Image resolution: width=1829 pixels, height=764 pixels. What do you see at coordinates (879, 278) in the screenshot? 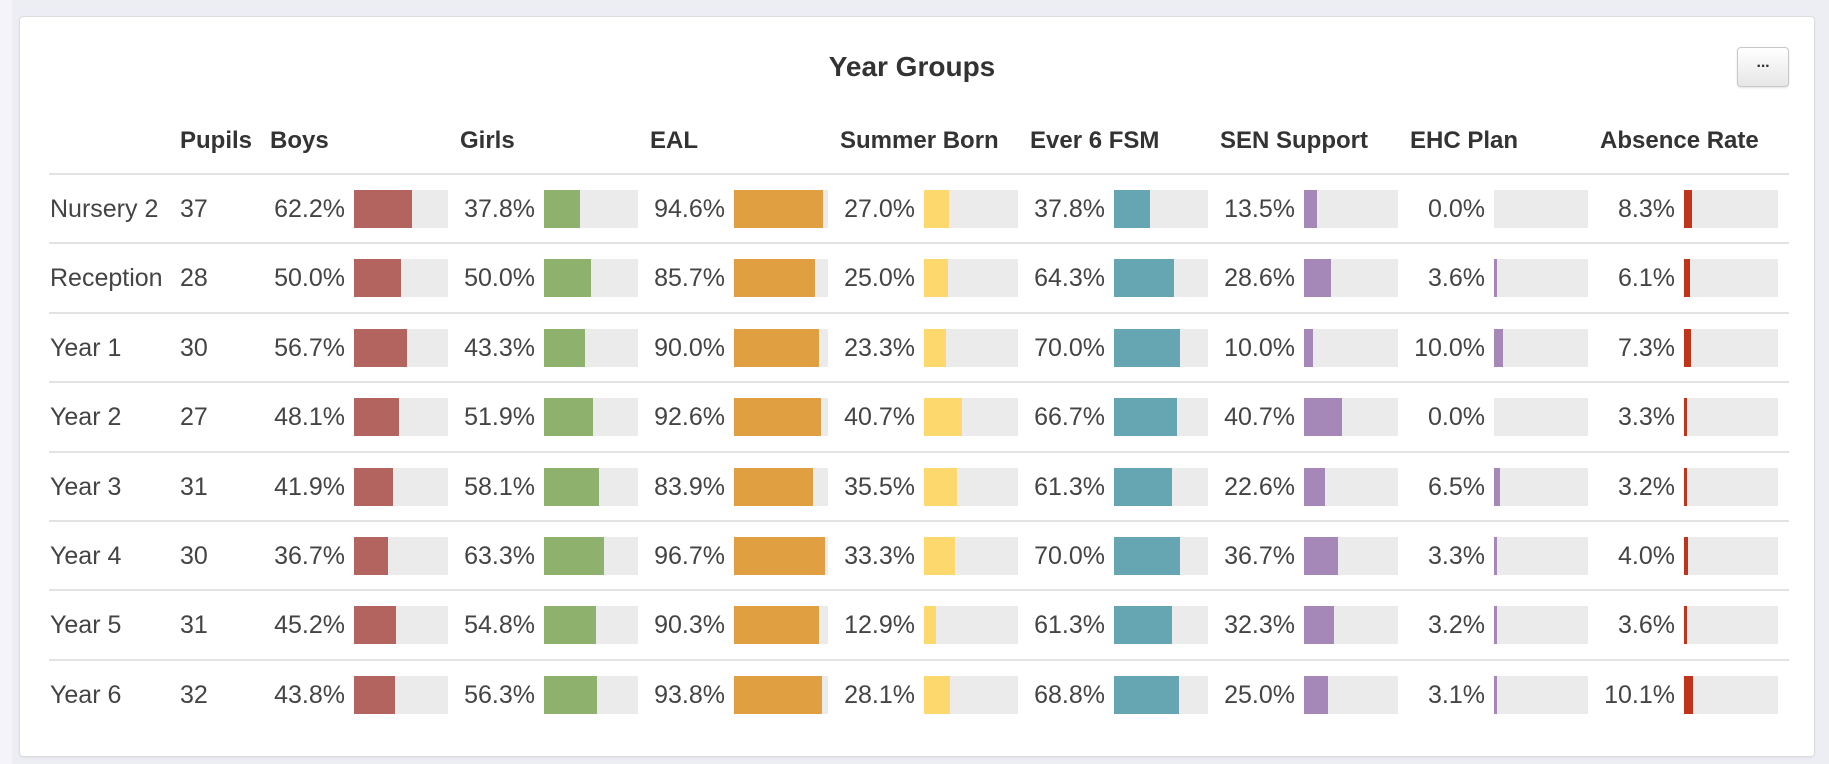
I see `summer-born-value: 25.0%` at bounding box center [879, 278].